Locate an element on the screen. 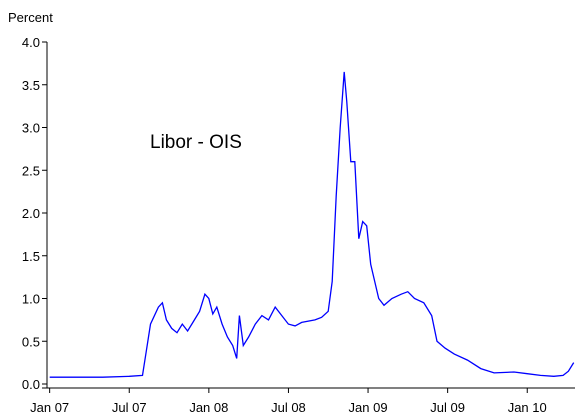 The height and width of the screenshot is (417, 576). x-tick-label: Jan 09 is located at coordinates (368, 407).